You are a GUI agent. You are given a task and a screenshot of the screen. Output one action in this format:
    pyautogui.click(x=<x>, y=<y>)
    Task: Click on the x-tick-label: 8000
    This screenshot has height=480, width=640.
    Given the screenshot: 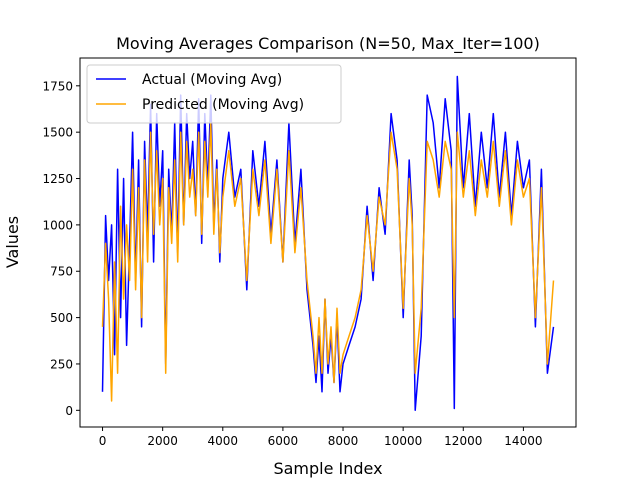 What is the action you would take?
    pyautogui.click(x=343, y=441)
    